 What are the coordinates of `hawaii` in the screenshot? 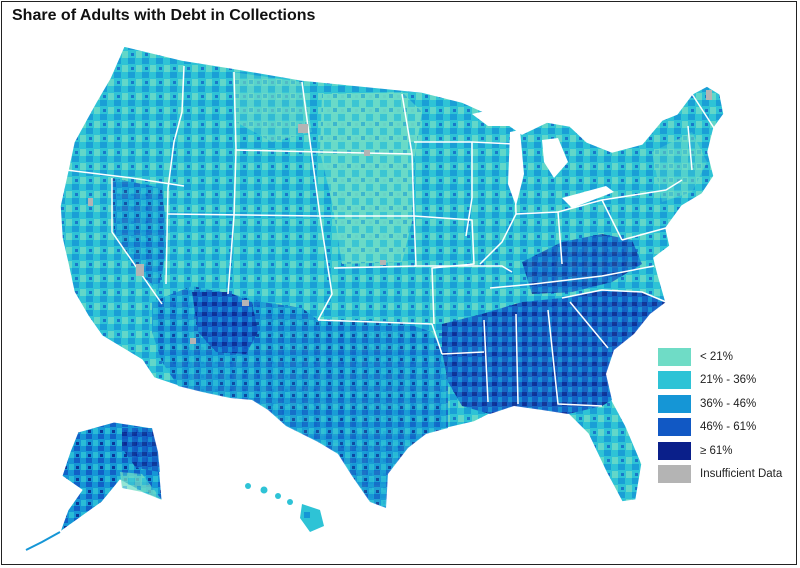 It's located at (284, 507).